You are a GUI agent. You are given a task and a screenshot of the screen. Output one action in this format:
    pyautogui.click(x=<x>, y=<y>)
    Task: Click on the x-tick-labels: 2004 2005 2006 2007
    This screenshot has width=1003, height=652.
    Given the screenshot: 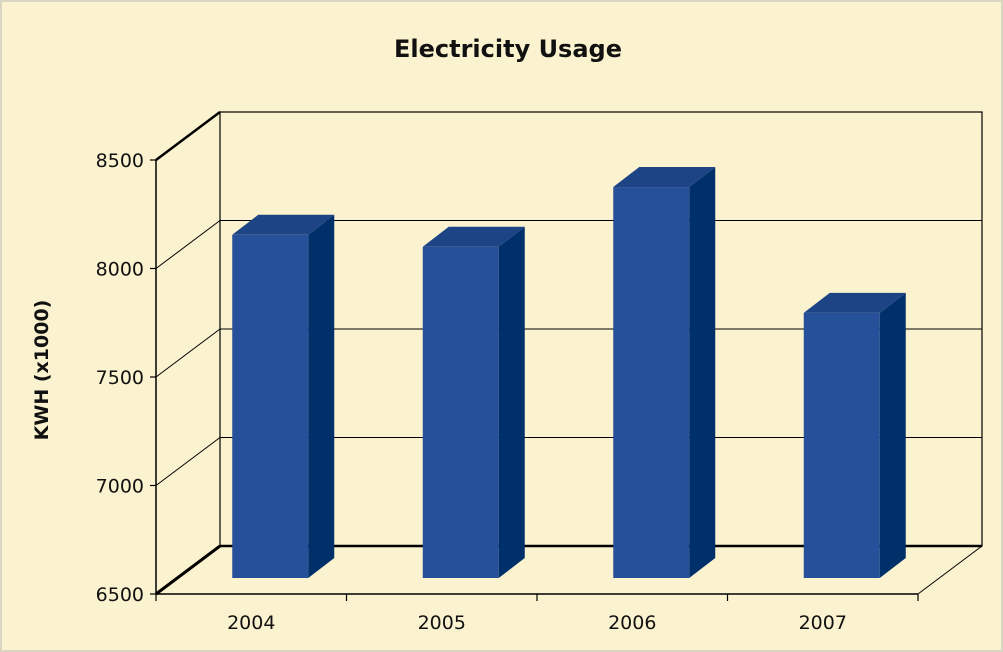 What is the action you would take?
    pyautogui.click(x=537, y=614)
    